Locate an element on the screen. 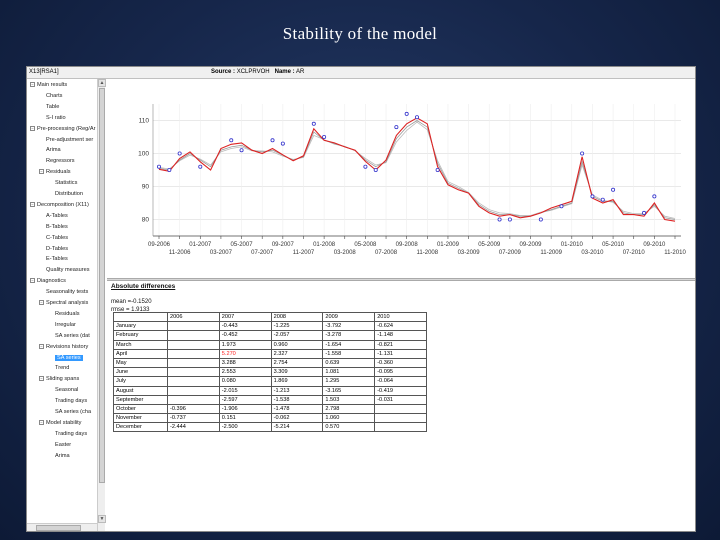  value-cell: -1.225 is located at coordinates (297, 326).